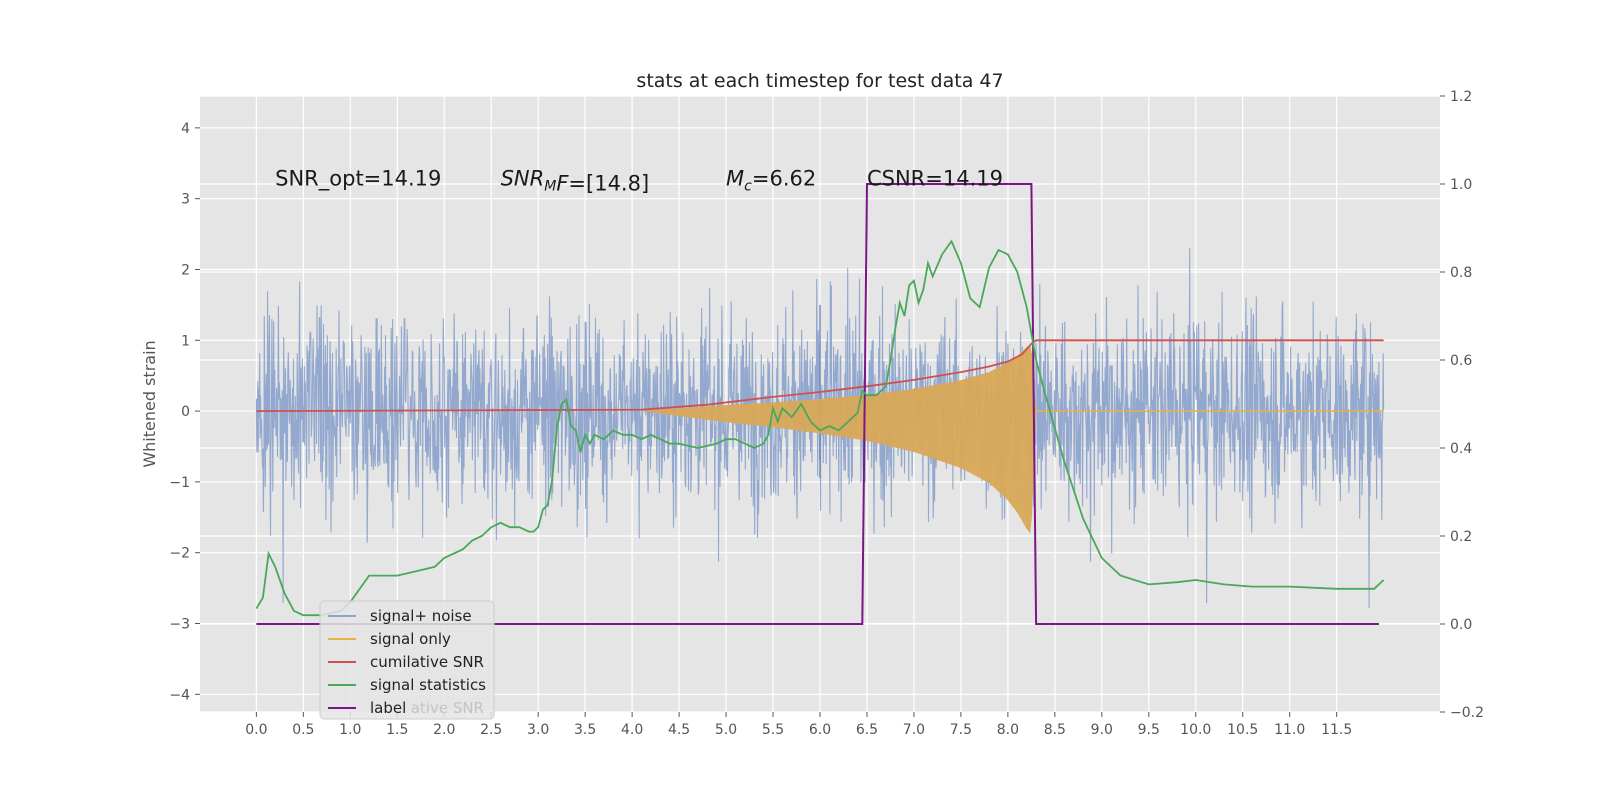 Image resolution: width=1600 pixels, height=800 pixels. I want to click on y2-tick-label: 0.4, so click(1461, 449).